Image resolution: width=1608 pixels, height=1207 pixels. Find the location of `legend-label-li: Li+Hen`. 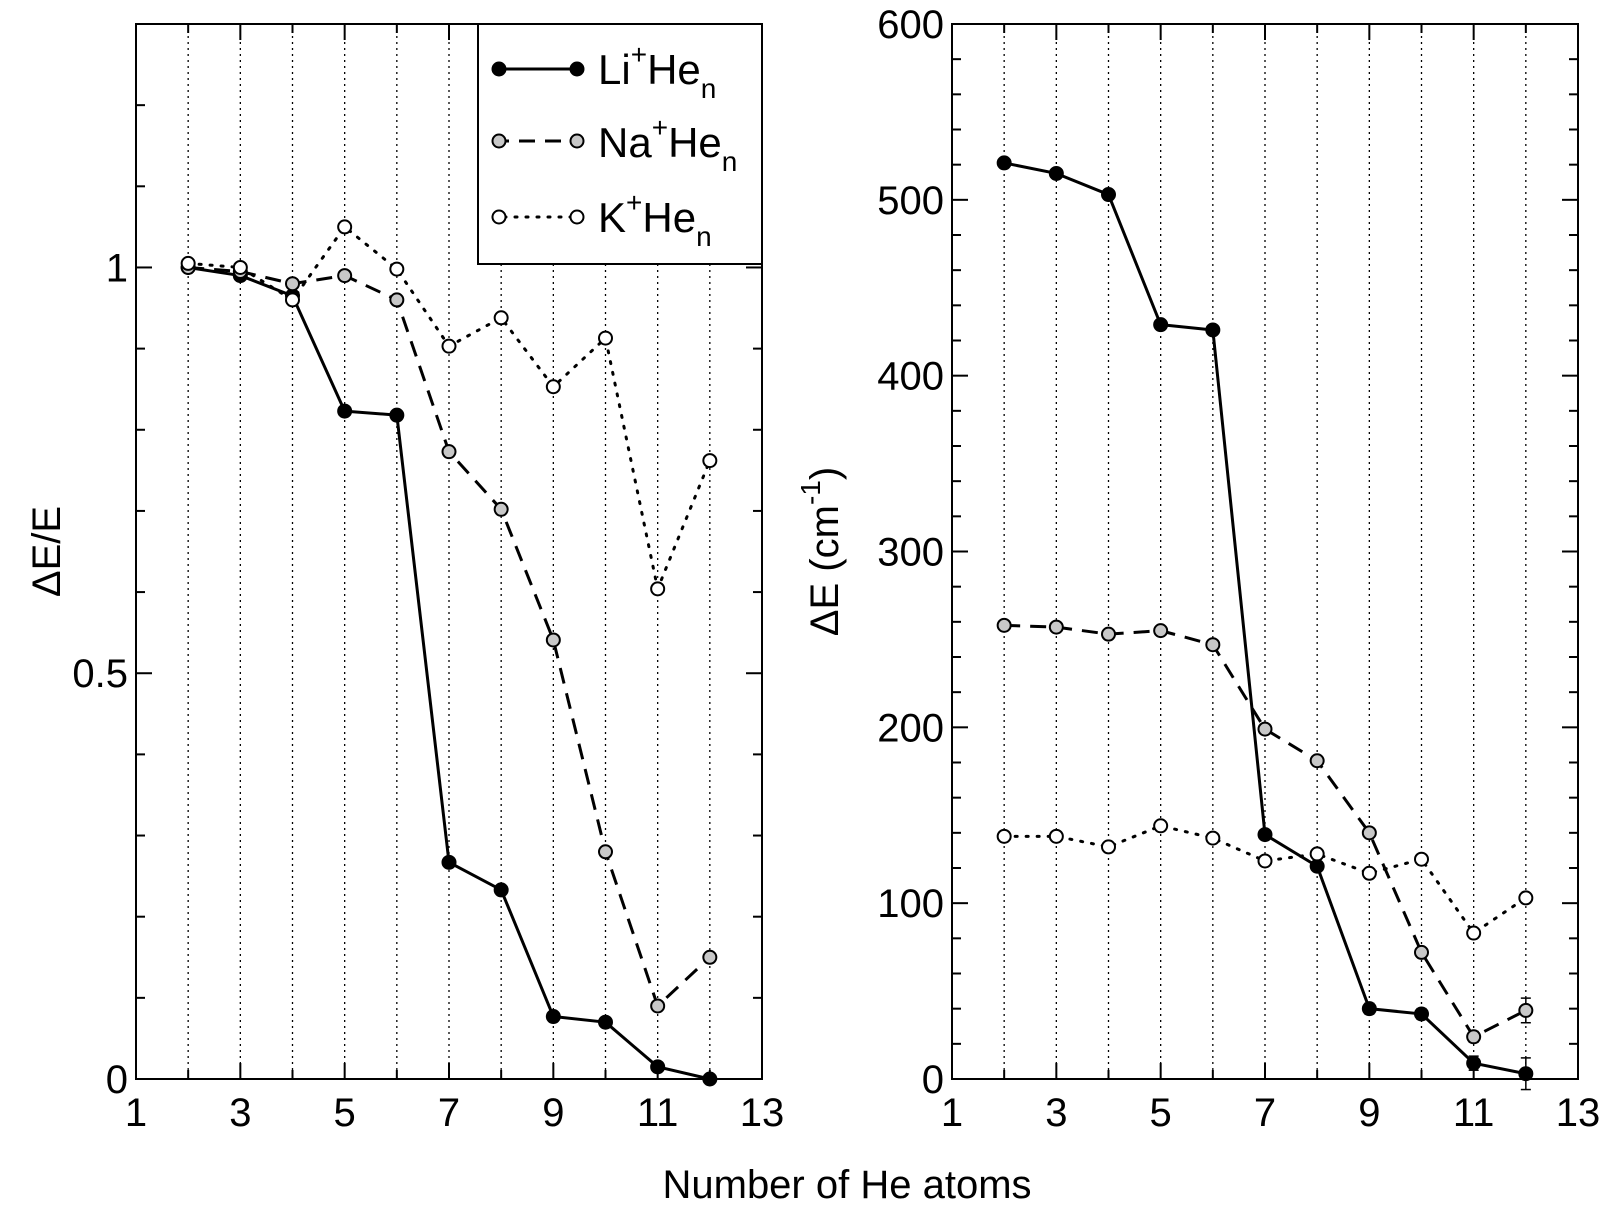

legend-label-li: Li+Hen is located at coordinates (657, 71).